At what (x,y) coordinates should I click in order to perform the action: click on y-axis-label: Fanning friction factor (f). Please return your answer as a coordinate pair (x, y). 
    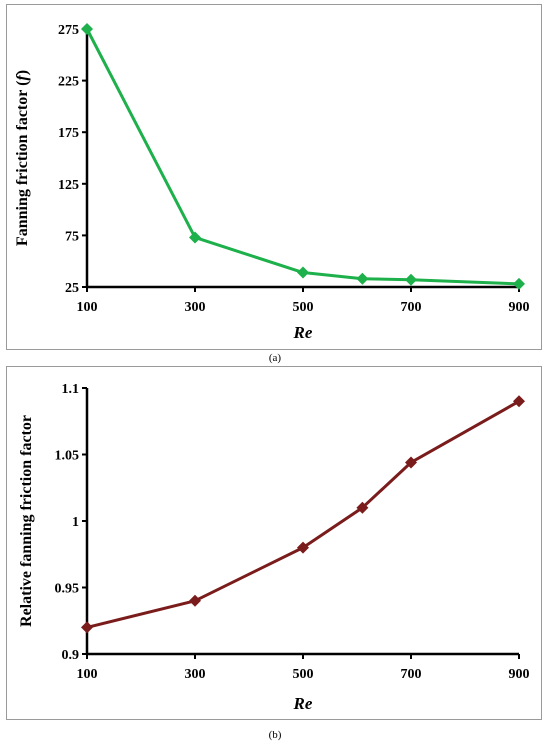
    Looking at the image, I should click on (22, 158).